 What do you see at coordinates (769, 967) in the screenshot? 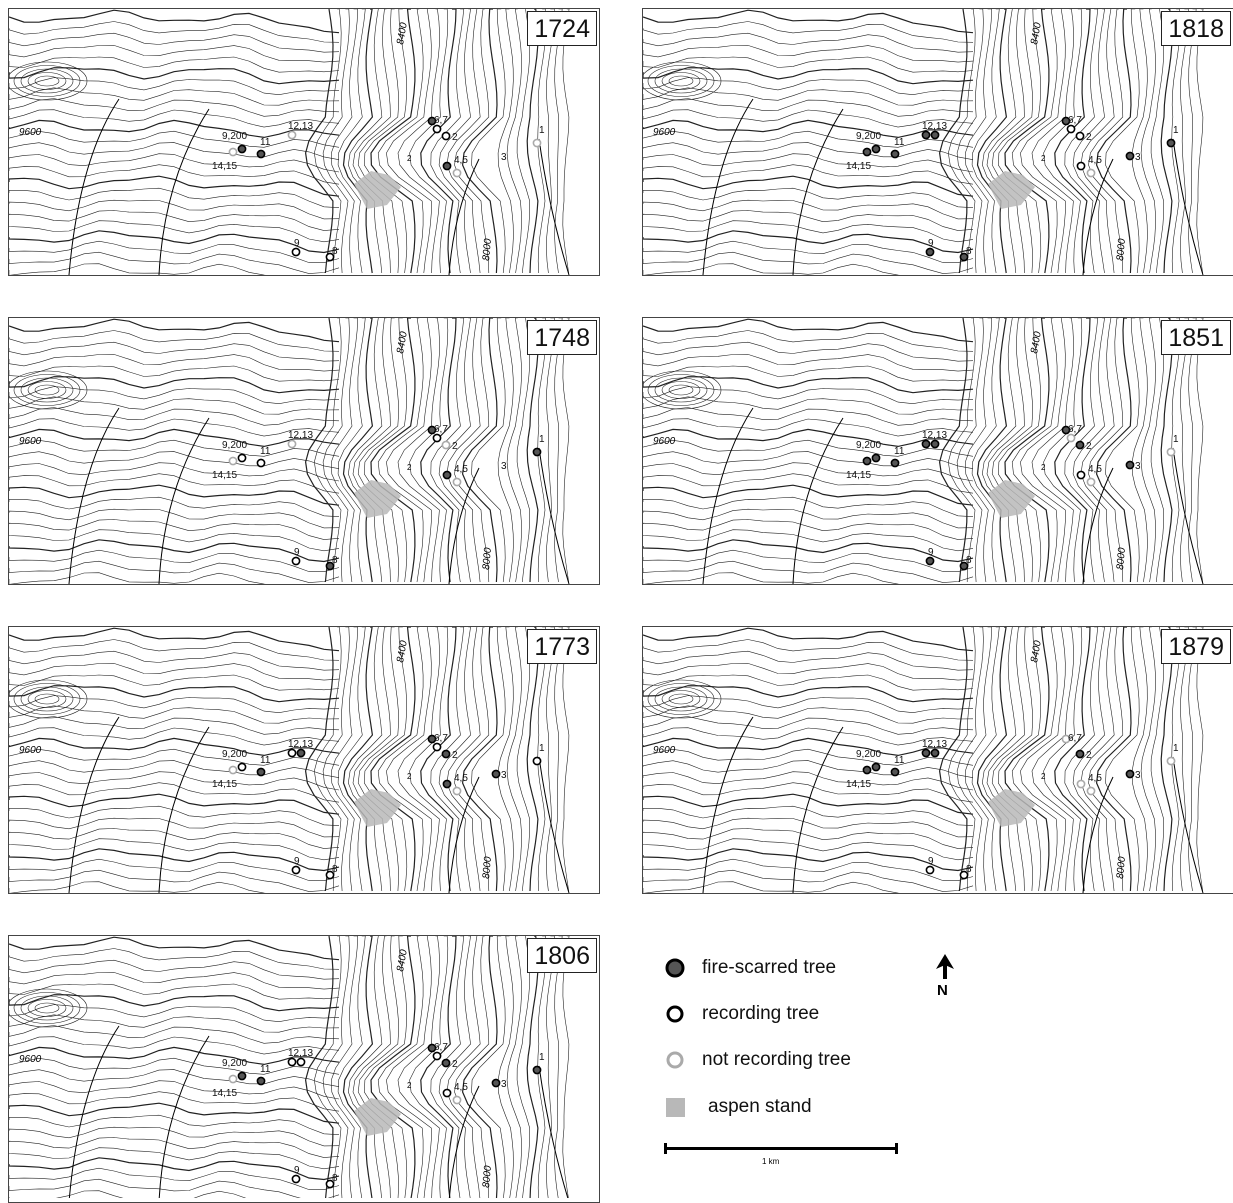
I see `legend-fire-label: fire-scarred tree` at bounding box center [769, 967].